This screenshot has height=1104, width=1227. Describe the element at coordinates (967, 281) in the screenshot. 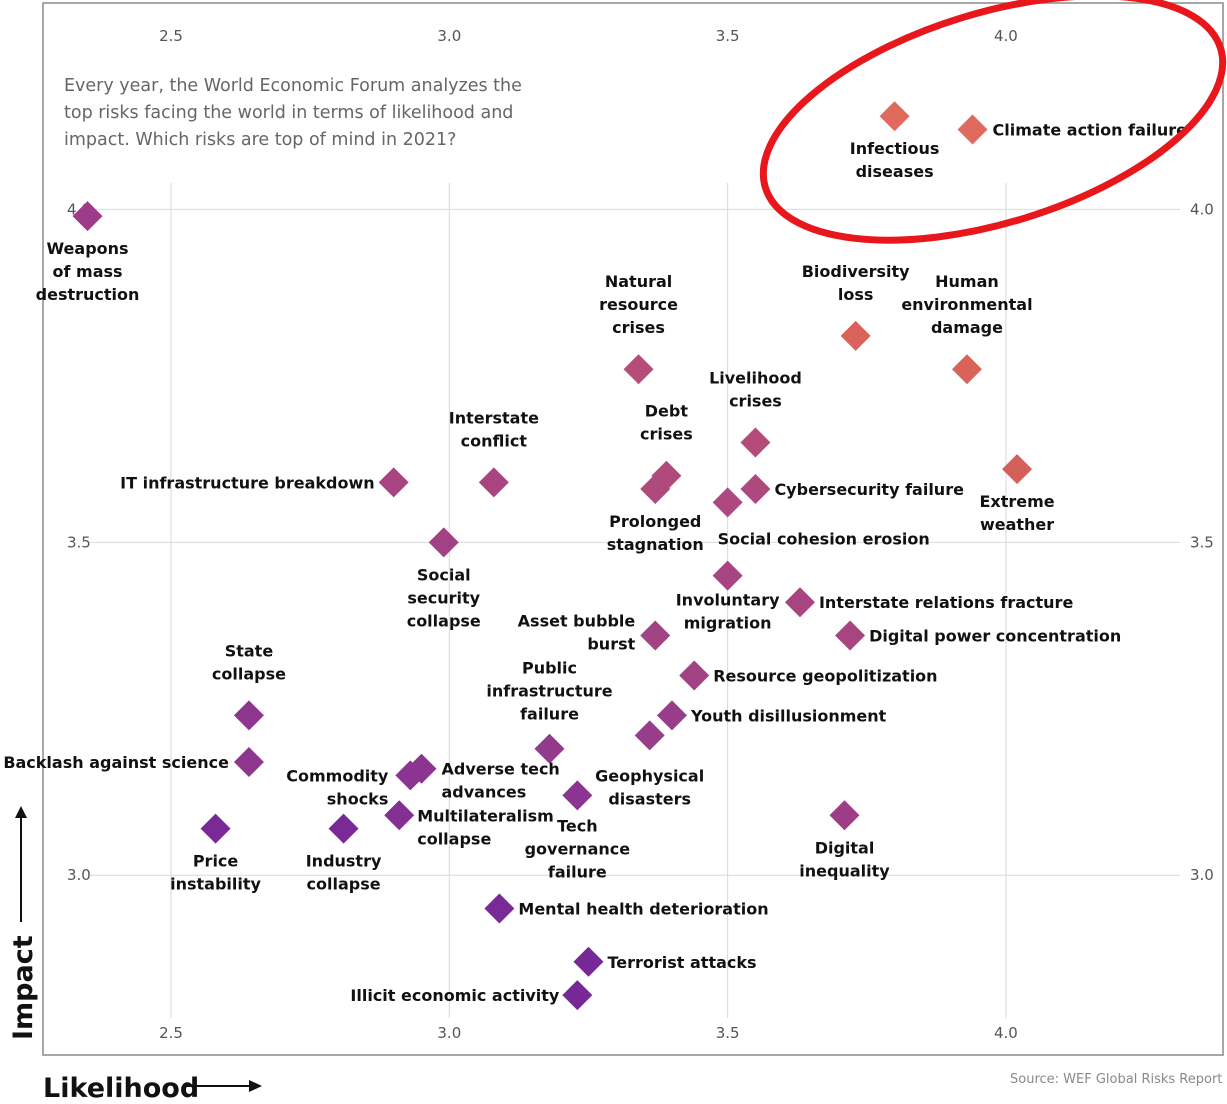

I see `risk-label-line: Human` at that location.